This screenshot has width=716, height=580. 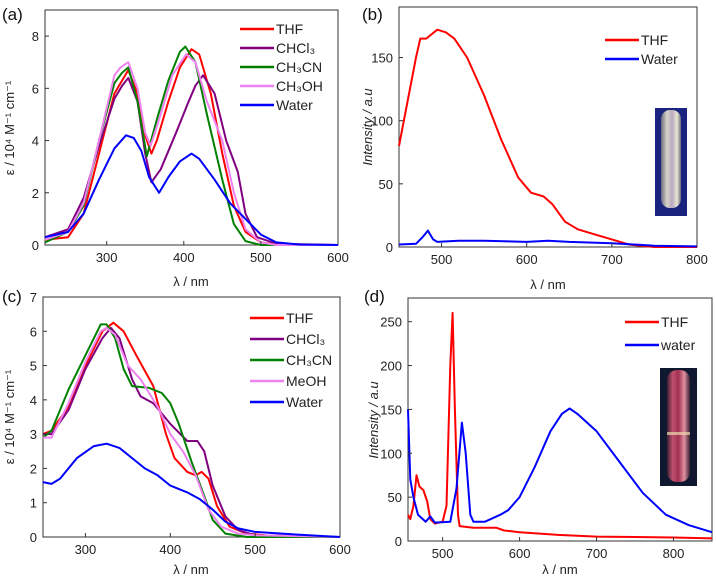 What do you see at coordinates (372, 14) in the screenshot?
I see `panel-label: (b)` at bounding box center [372, 14].